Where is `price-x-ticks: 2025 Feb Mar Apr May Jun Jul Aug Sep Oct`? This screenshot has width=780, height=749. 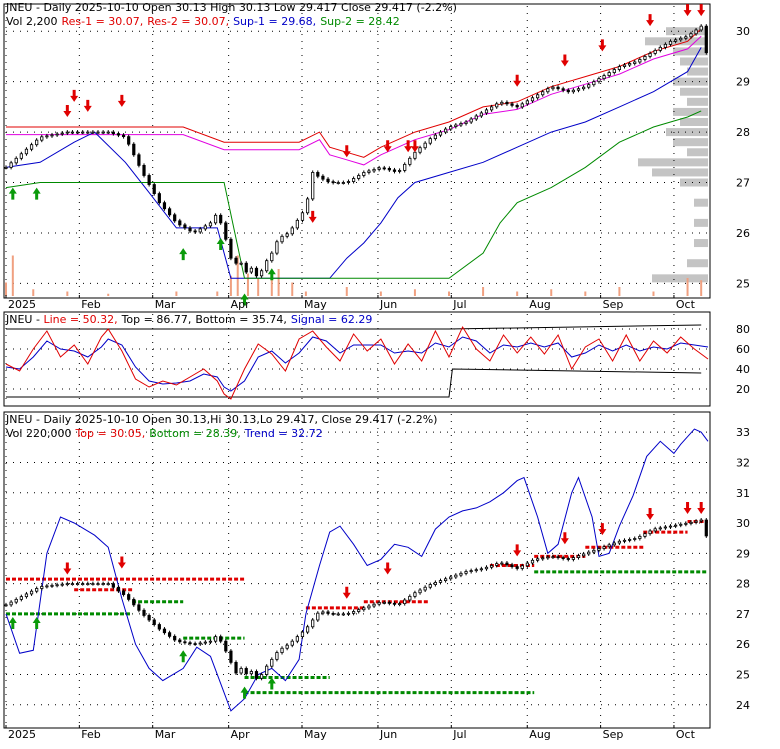 price-x-ticks: 2025 Feb Mar Apr May Jun Jul Aug Sep Oct is located at coordinates (350, 303).